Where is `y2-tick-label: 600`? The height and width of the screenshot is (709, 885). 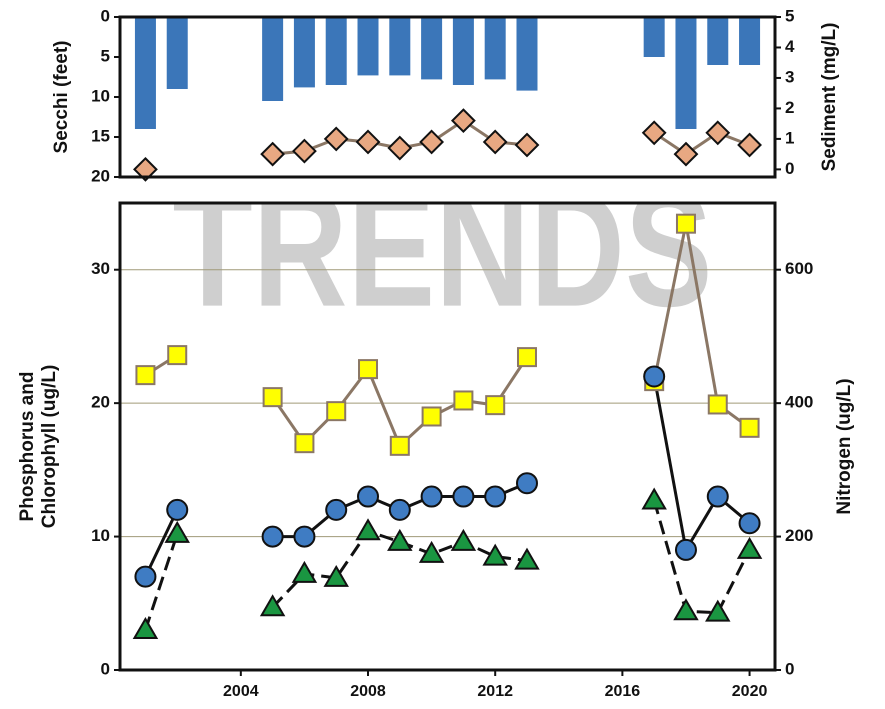
y2-tick-label: 600 is located at coordinates (799, 268).